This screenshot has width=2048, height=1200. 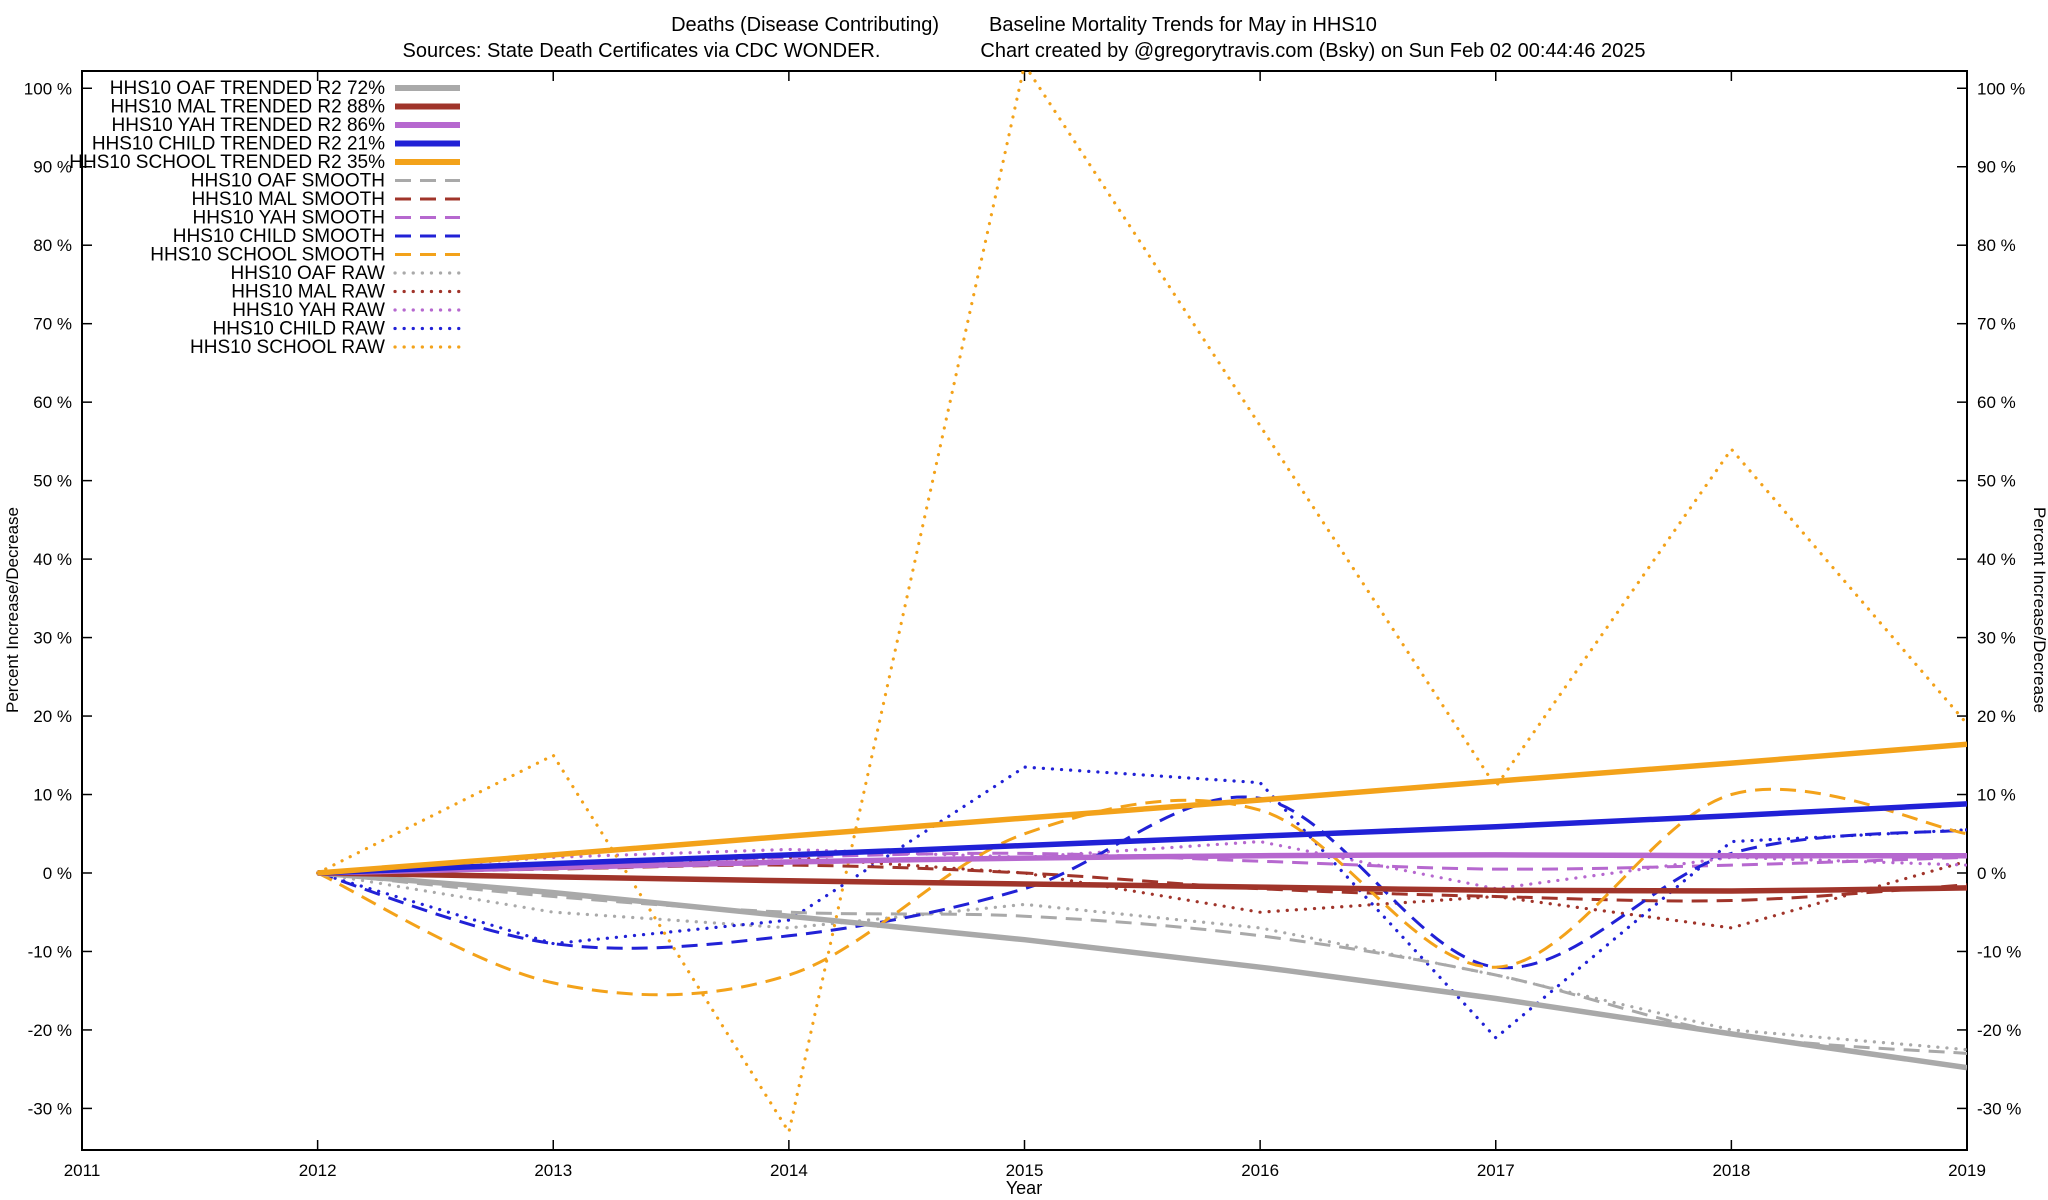 I want to click on legend-item: HHS10 MAL RAW, so click(x=346, y=292).